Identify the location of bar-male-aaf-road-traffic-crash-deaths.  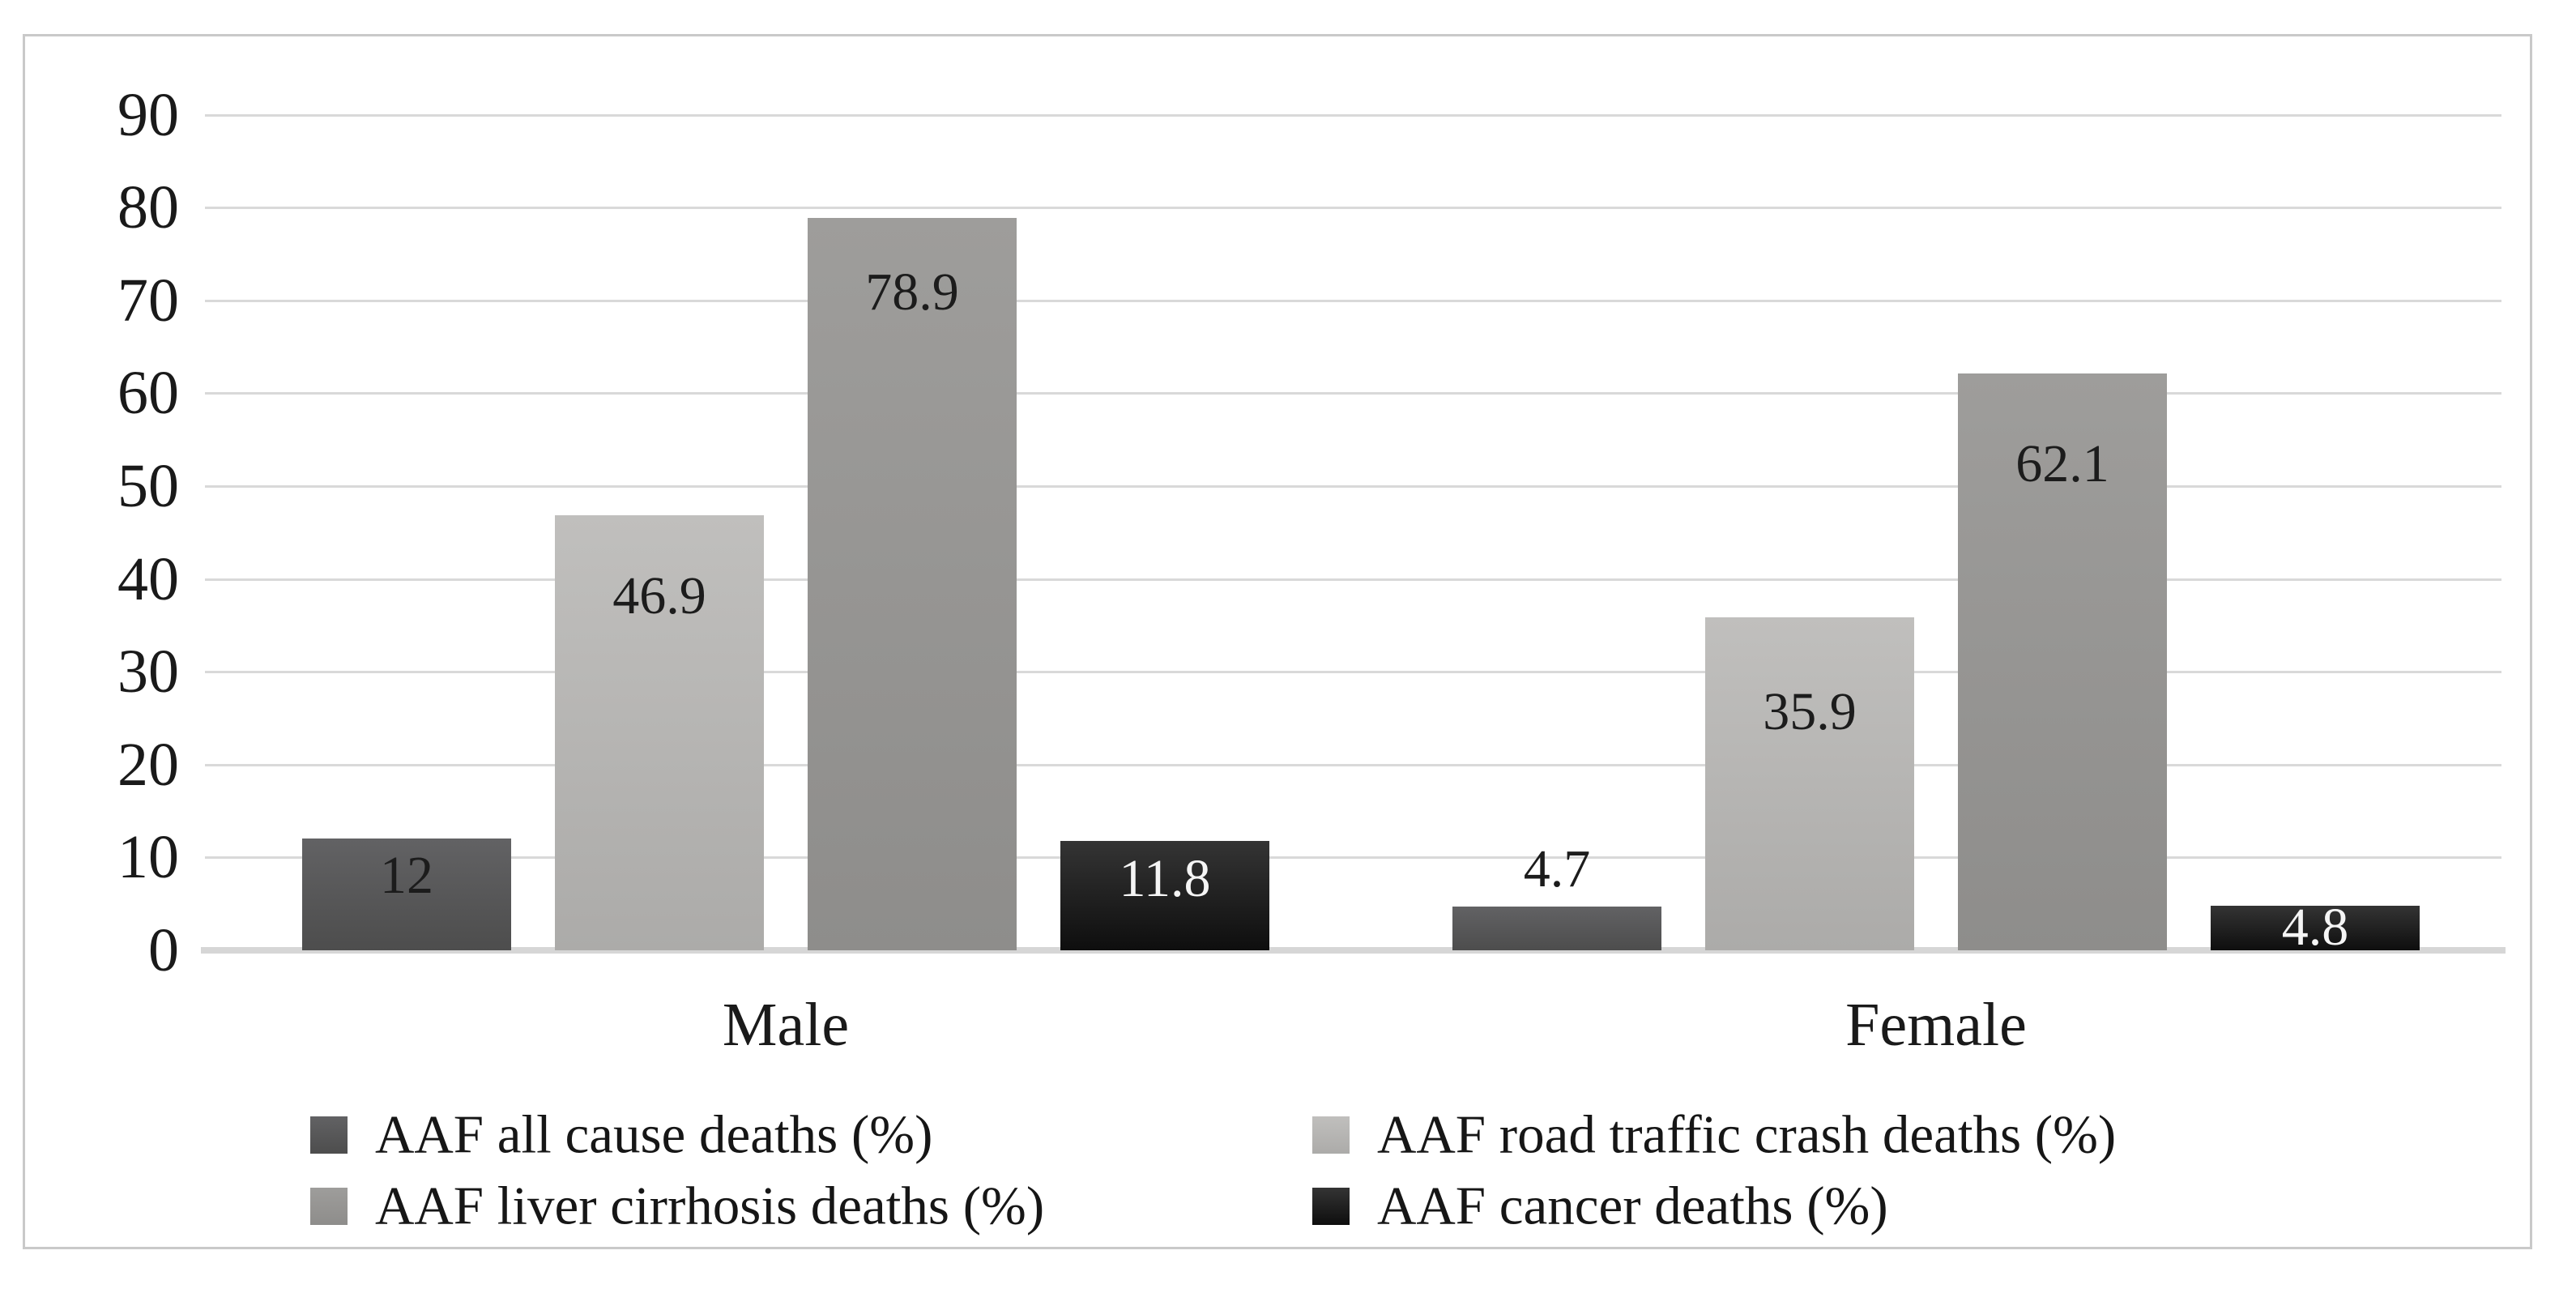
(660, 732).